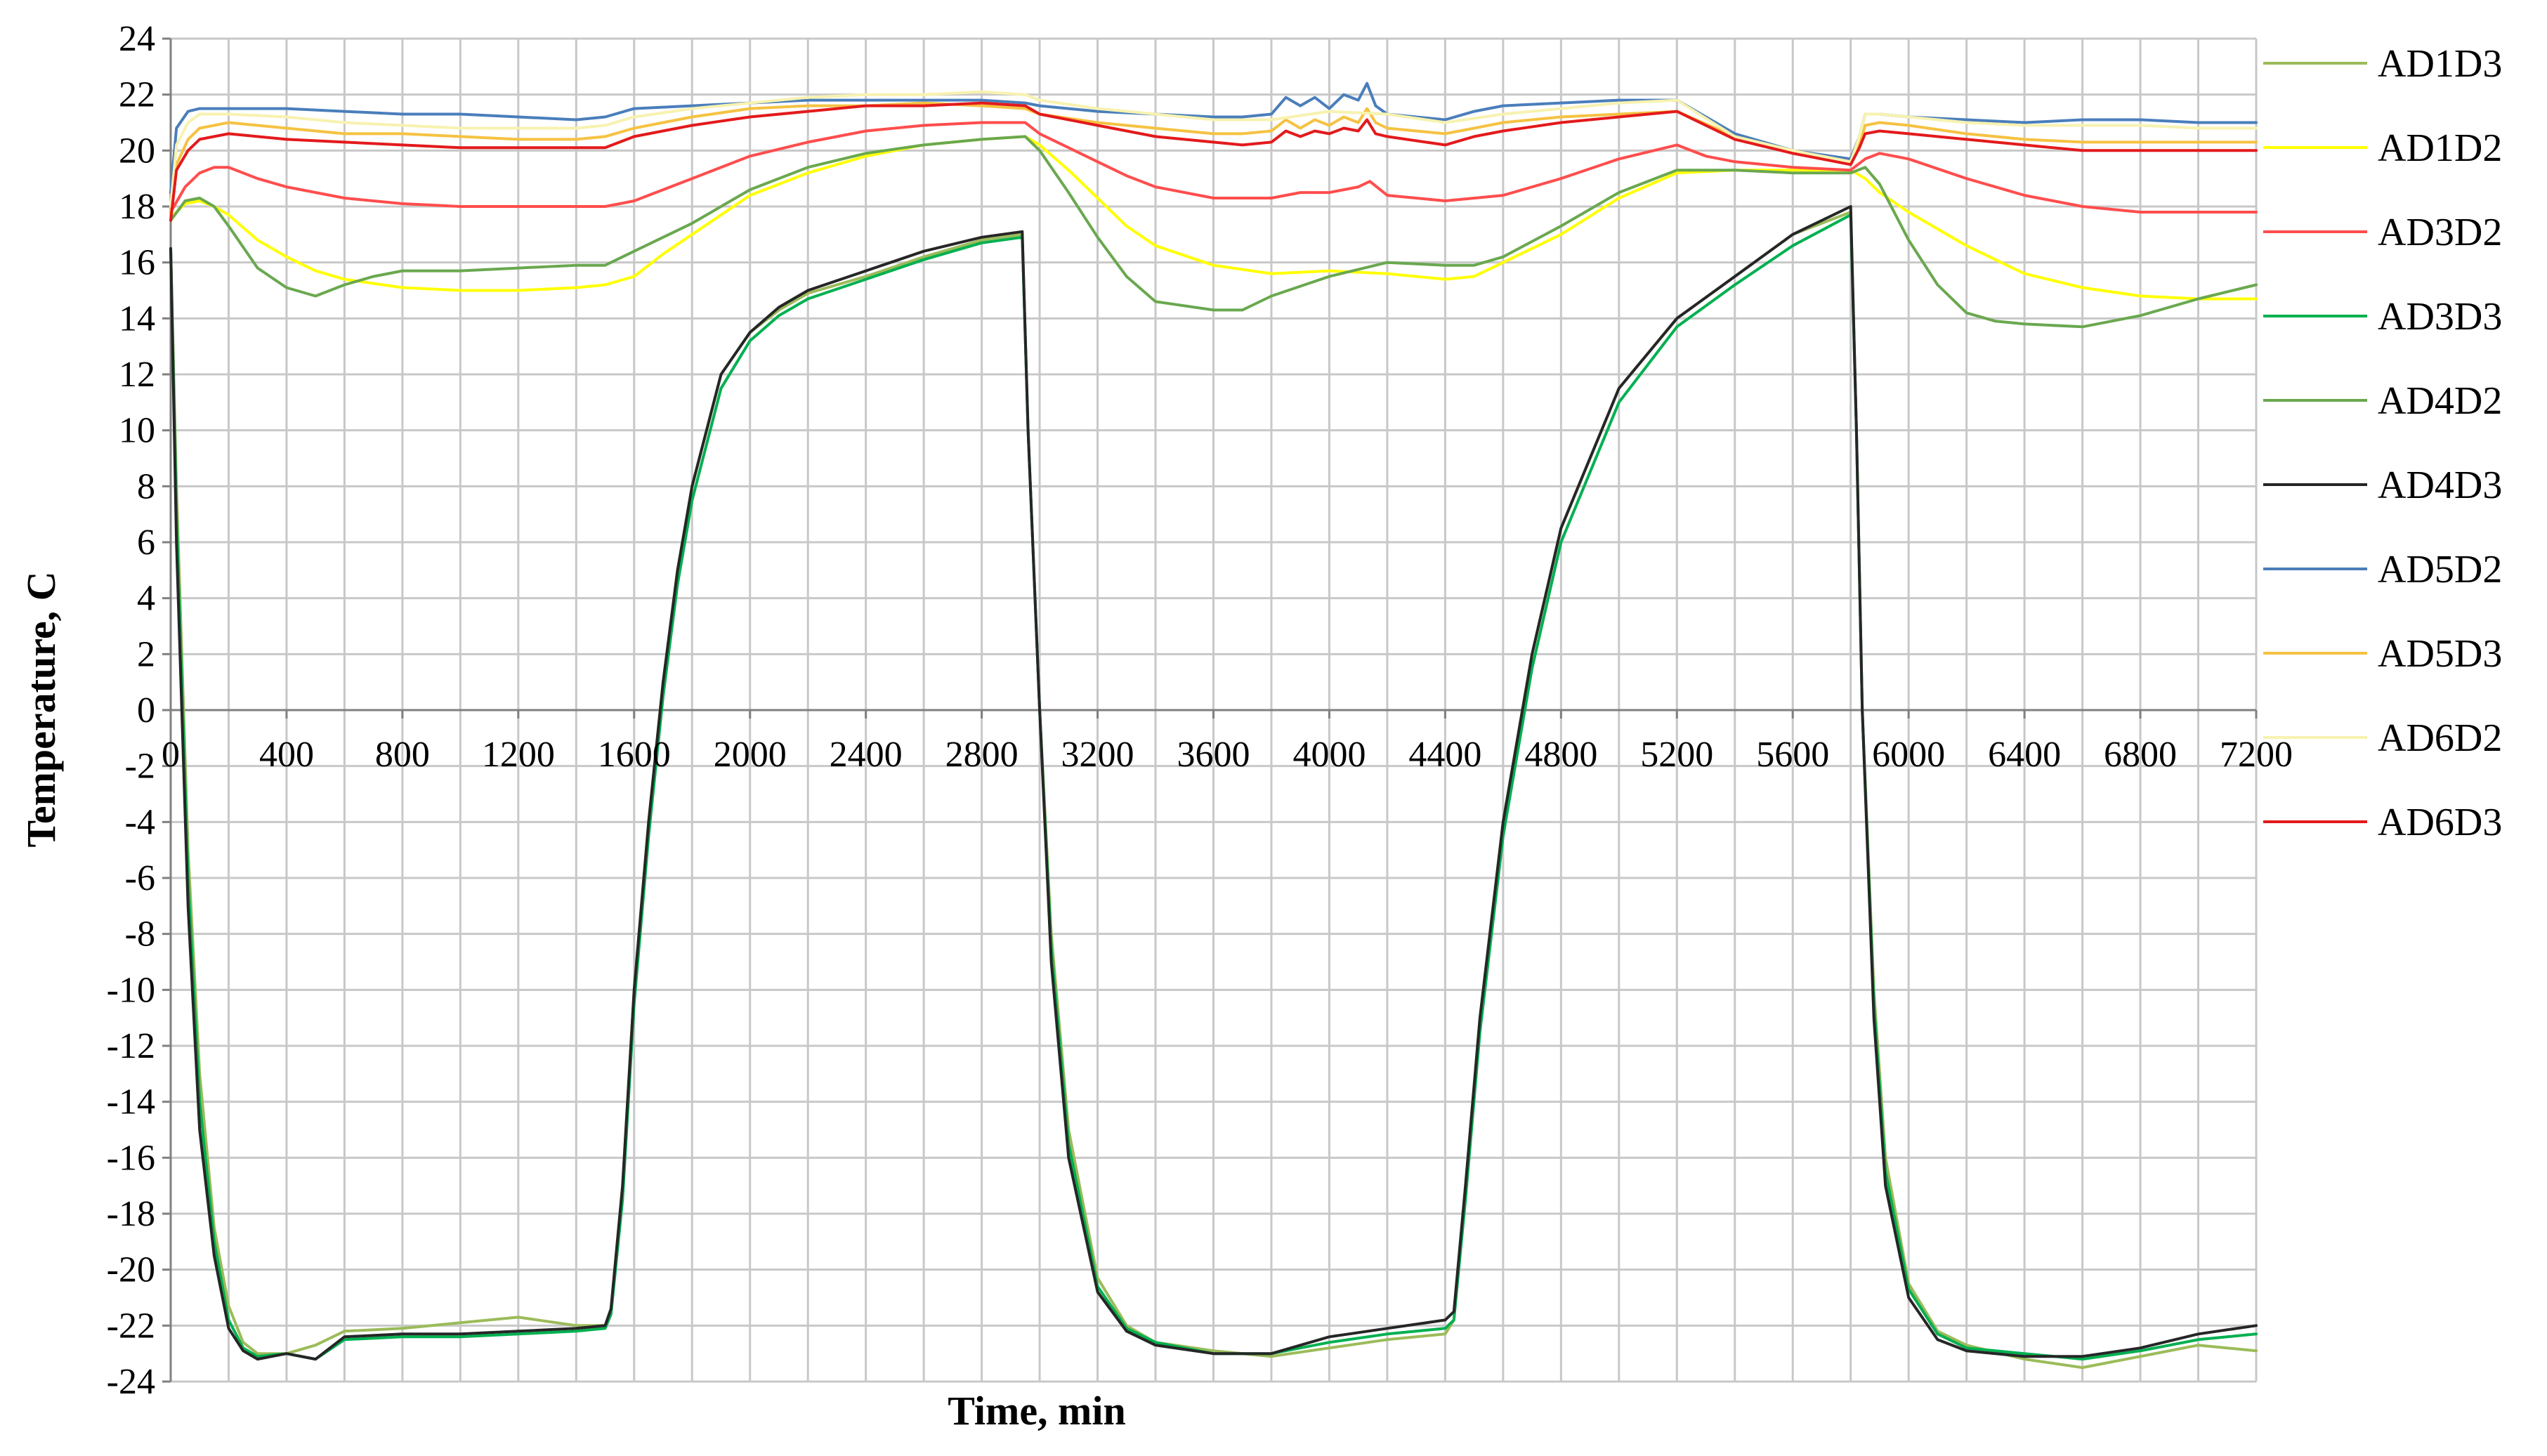 The image size is (2547, 1456). Describe the element at coordinates (137, 375) in the screenshot. I see `y-tick-label: 12` at that location.